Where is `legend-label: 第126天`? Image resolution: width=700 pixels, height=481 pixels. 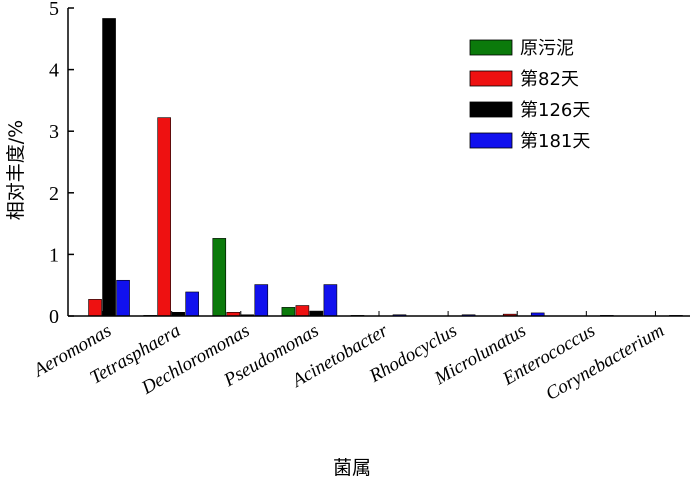 legend-label: 第126天 is located at coordinates (555, 110).